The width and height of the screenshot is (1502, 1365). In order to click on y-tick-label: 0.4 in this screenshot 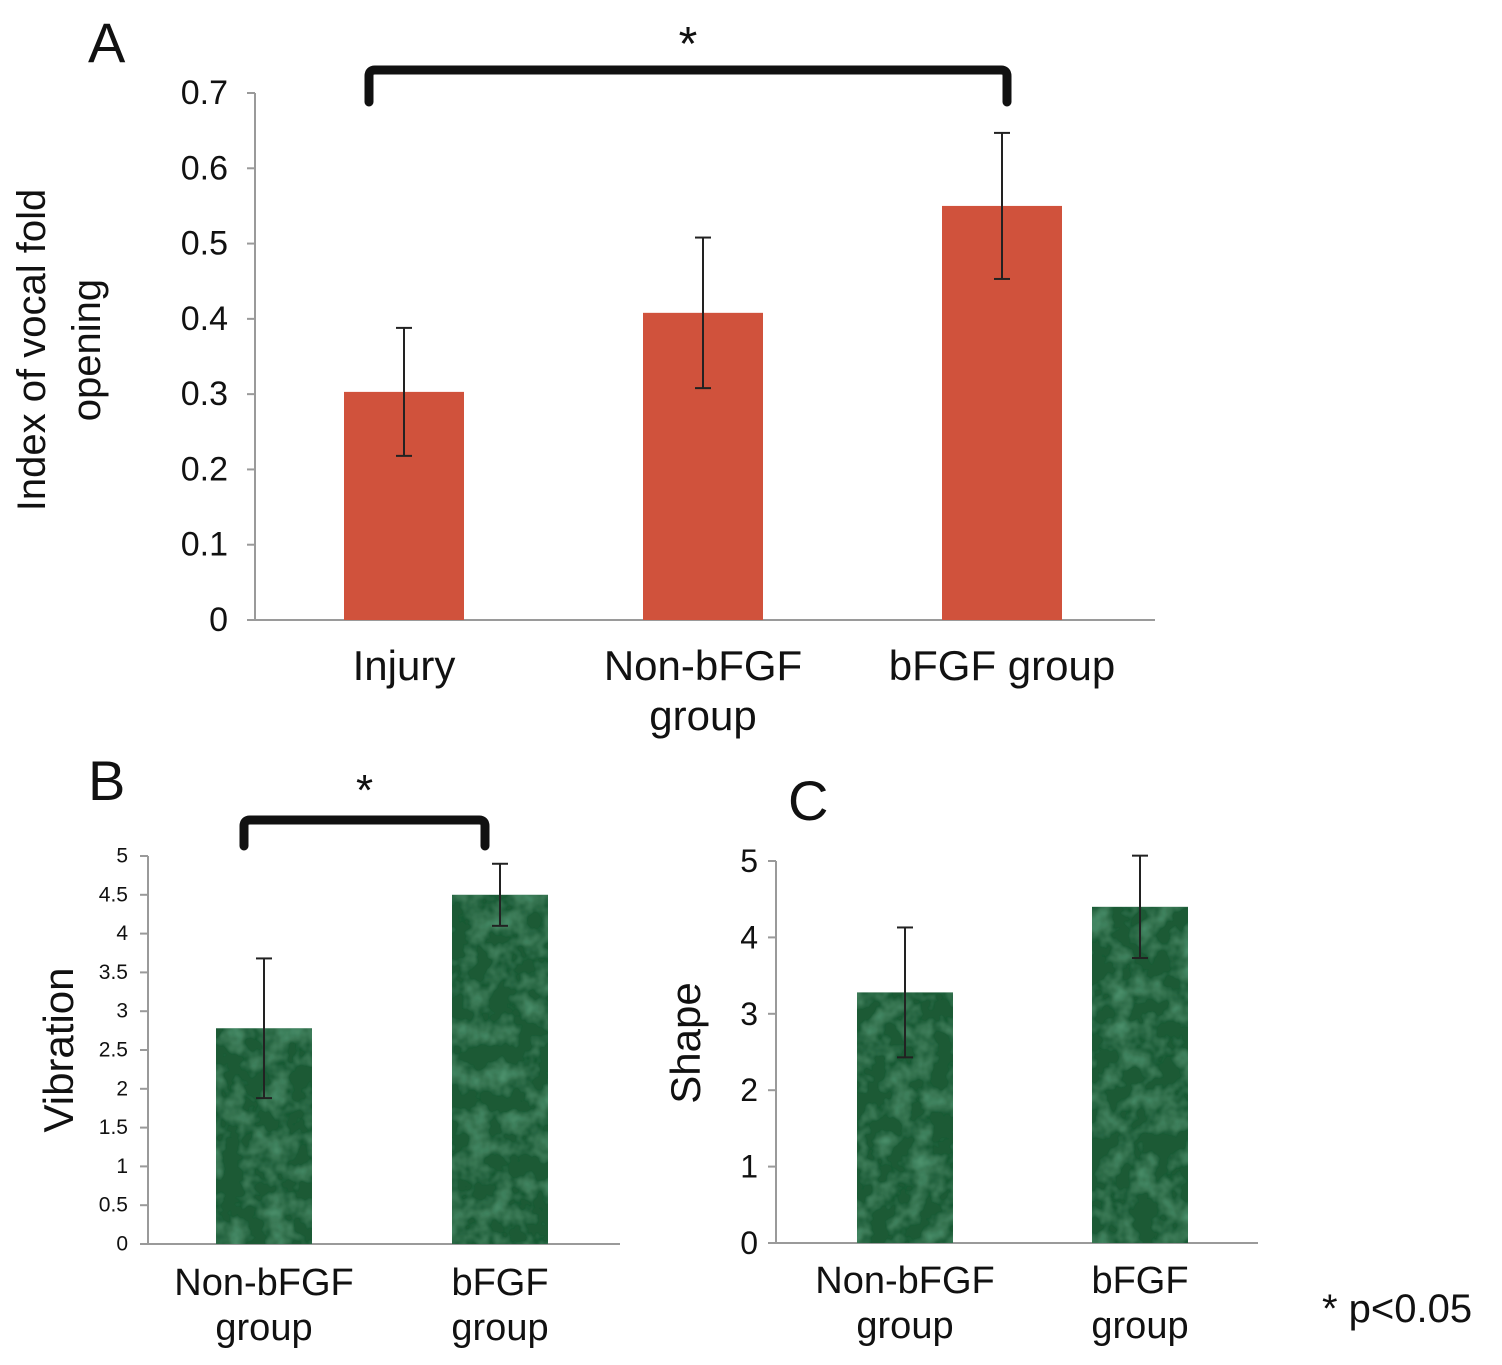, I will do `click(204, 319)`.